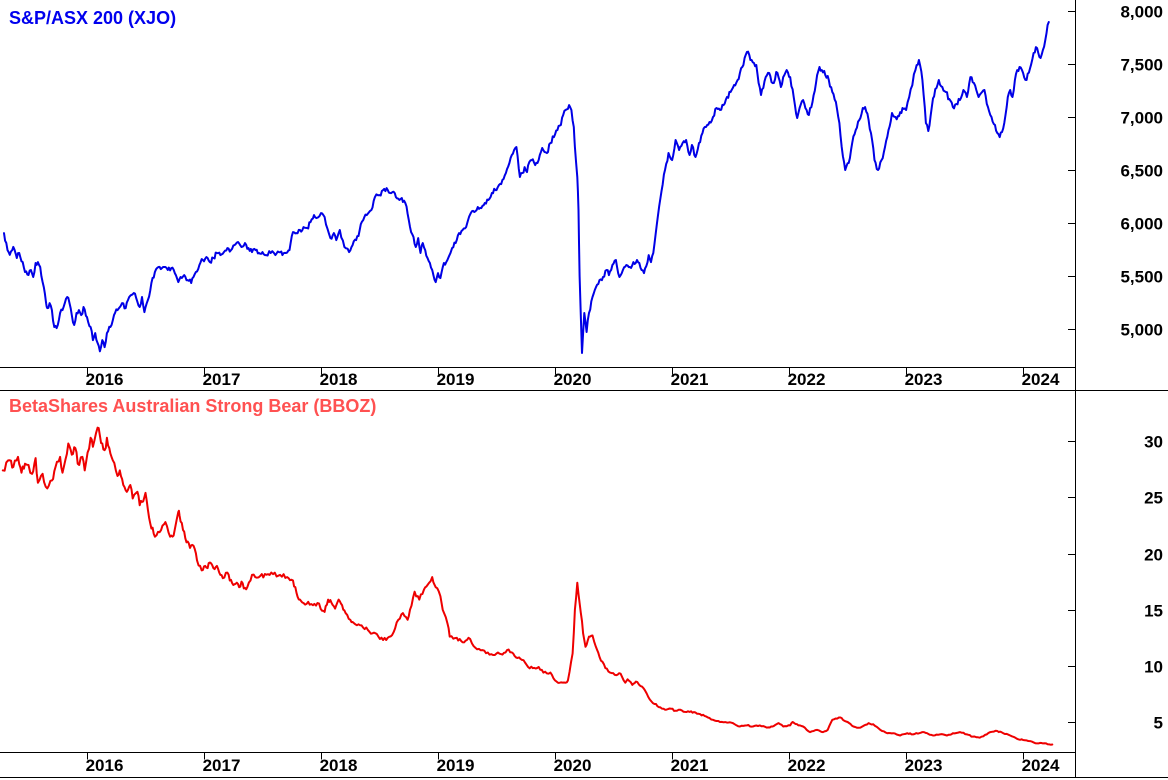  Describe the element at coordinates (93, 18) in the screenshot. I see `top-chart-title: S&P/ASX 200 (XJO)` at that location.